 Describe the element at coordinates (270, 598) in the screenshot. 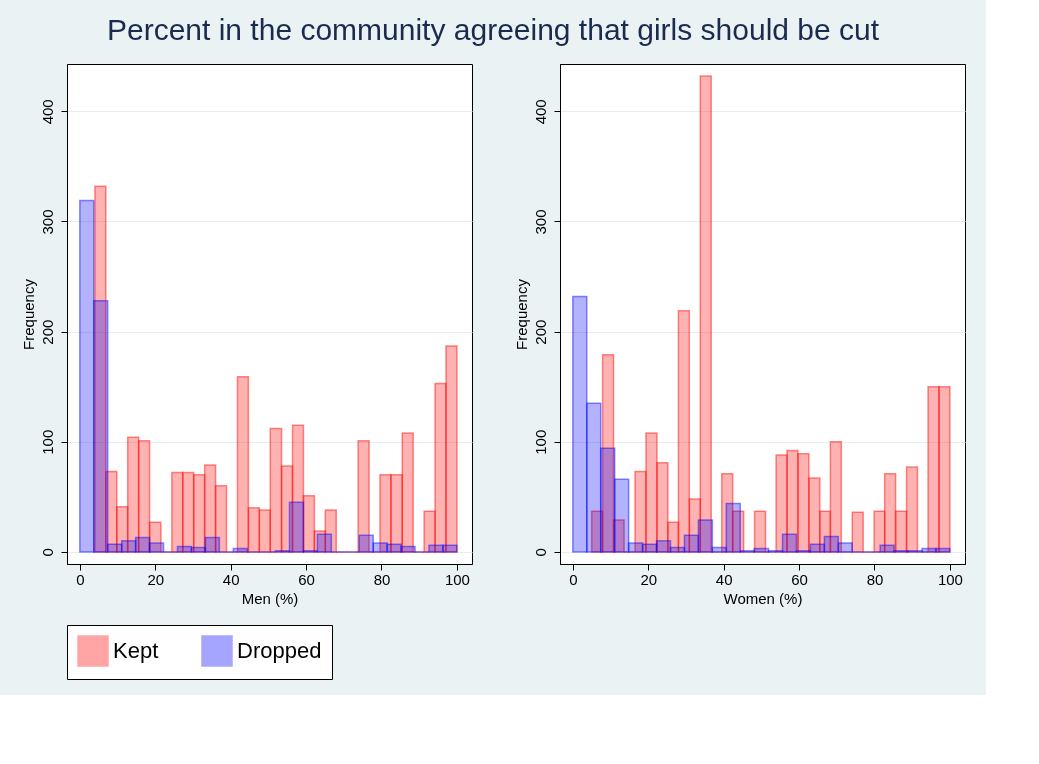

I see `x-axis-title: Men (%)` at that location.